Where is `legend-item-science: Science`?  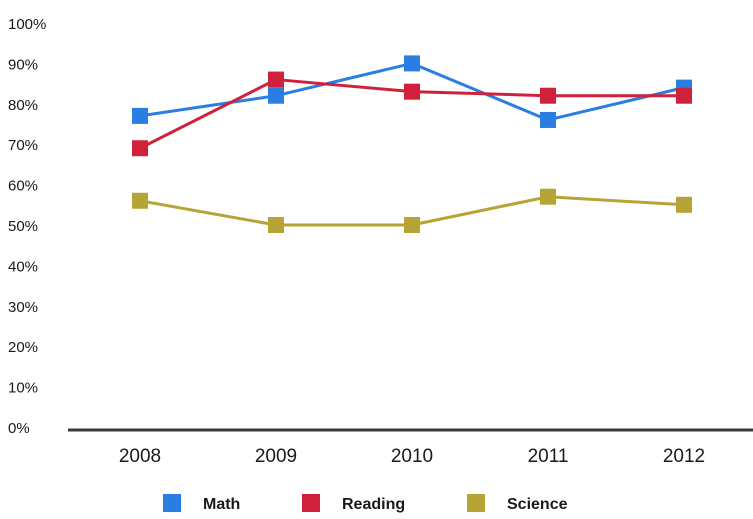
legend-item-science: Science is located at coordinates (517, 503).